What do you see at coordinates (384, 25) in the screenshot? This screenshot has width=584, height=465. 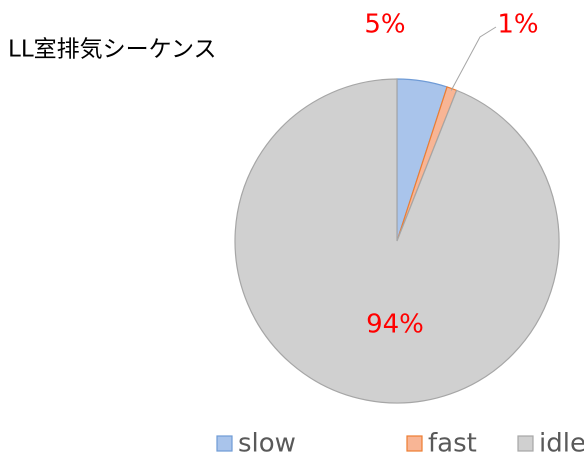 I see `data-label: 5%` at bounding box center [384, 25].